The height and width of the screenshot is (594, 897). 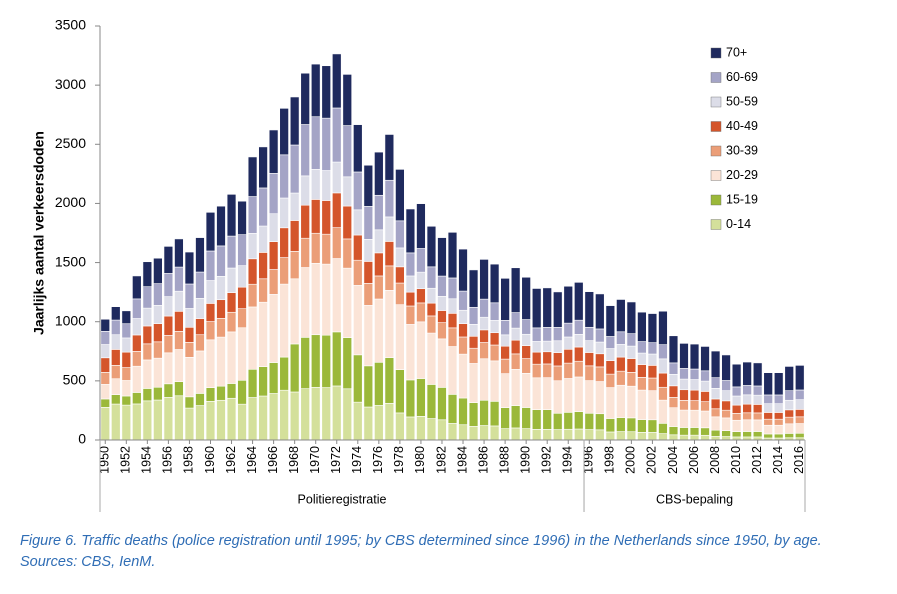 I want to click on y-tick-label: 0, so click(x=82, y=439).